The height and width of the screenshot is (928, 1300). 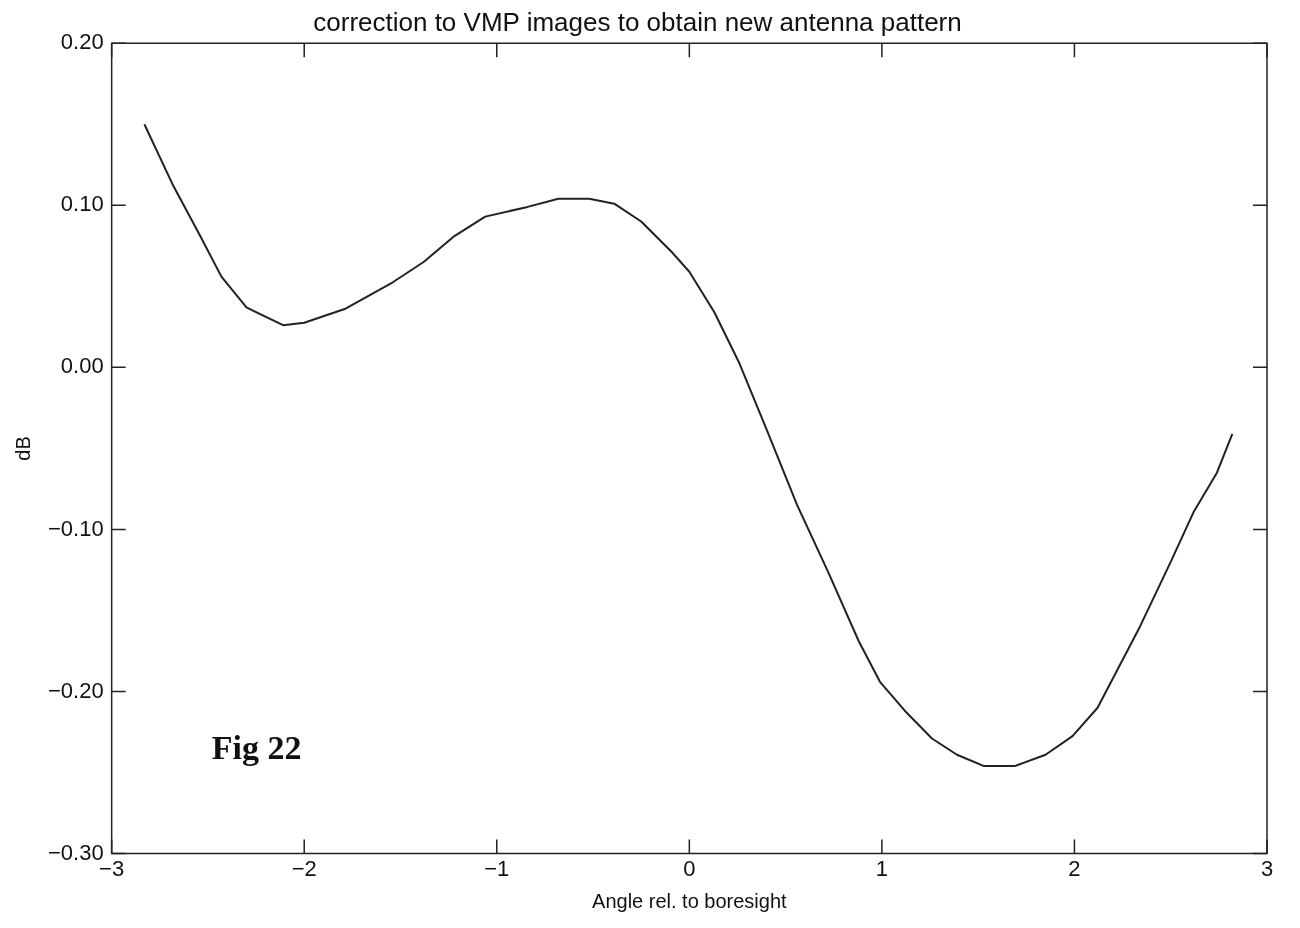 What do you see at coordinates (690, 900) in the screenshot?
I see `x-axis-title: Angle rel. to boresight` at bounding box center [690, 900].